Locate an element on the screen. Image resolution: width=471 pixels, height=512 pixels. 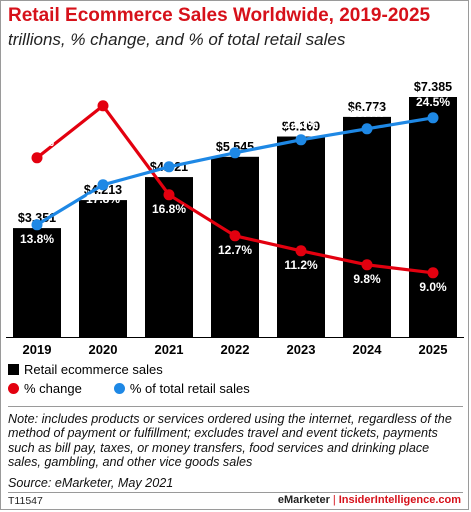
change-point-2020 is located at coordinates (103, 106).